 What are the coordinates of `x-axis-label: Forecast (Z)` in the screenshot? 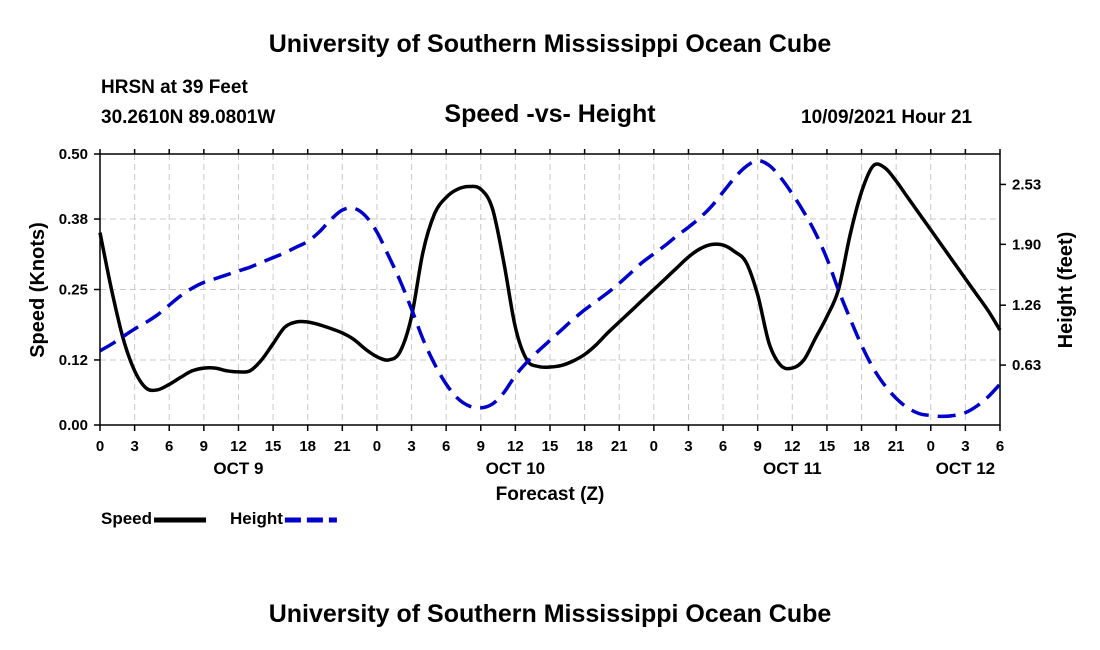 It's located at (550, 494).